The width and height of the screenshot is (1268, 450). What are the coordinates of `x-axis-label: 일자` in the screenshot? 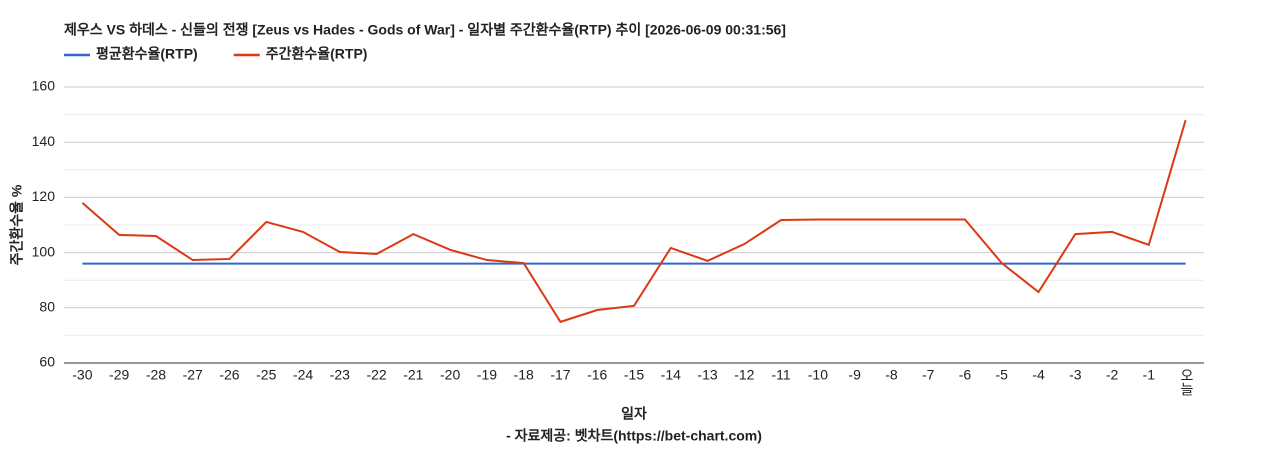 It's located at (634, 414).